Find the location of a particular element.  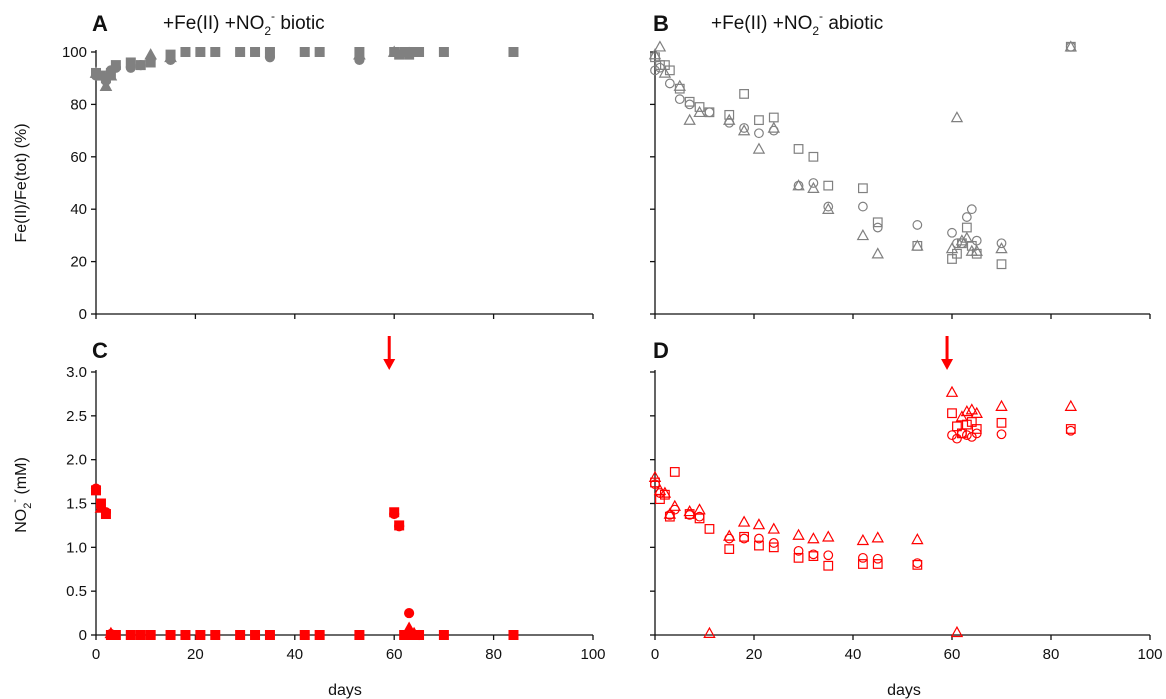

arrow-head-c is located at coordinates (389, 364).